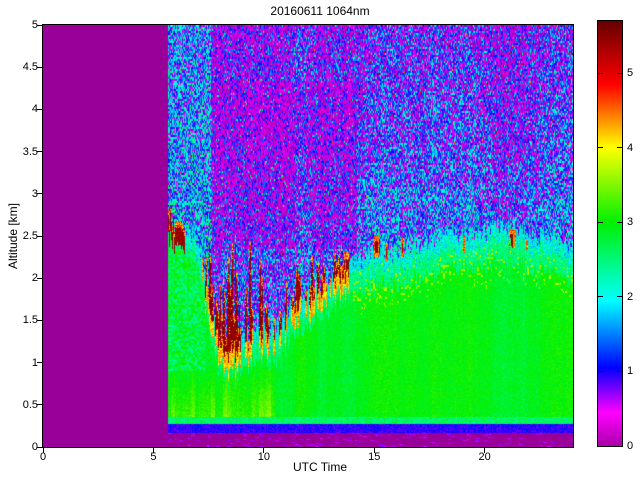 The width and height of the screenshot is (640, 480). I want to click on x-tick-label: 0, so click(43, 457).